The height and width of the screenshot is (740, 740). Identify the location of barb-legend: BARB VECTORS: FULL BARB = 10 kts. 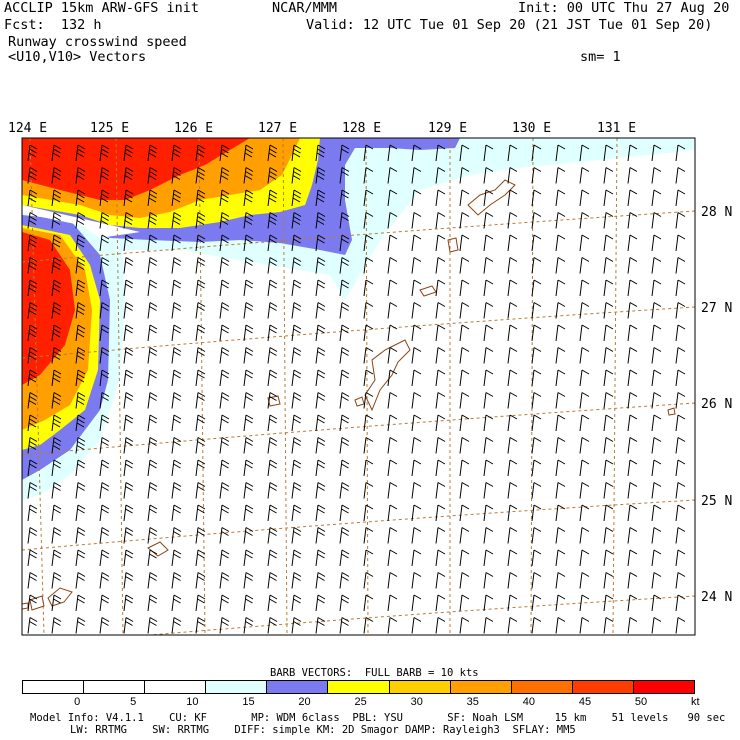
(374, 673).